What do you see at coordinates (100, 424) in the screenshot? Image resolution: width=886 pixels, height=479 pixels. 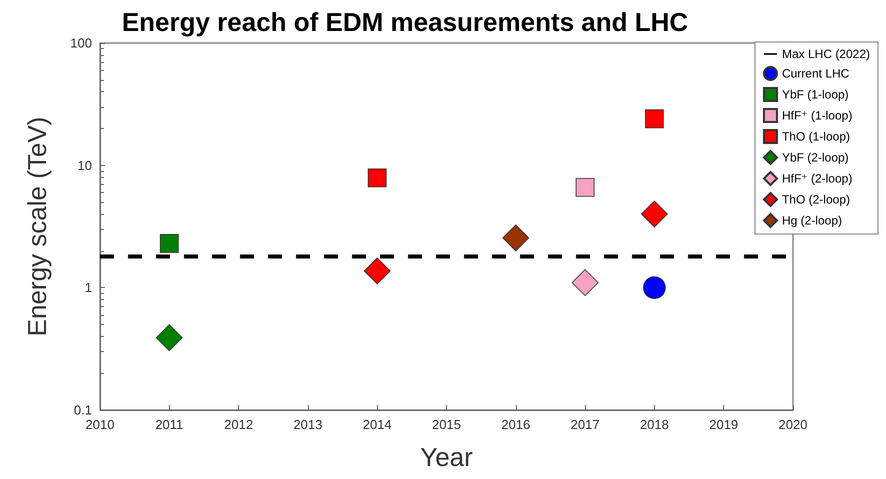 I see `x-tick-label: 2010` at bounding box center [100, 424].